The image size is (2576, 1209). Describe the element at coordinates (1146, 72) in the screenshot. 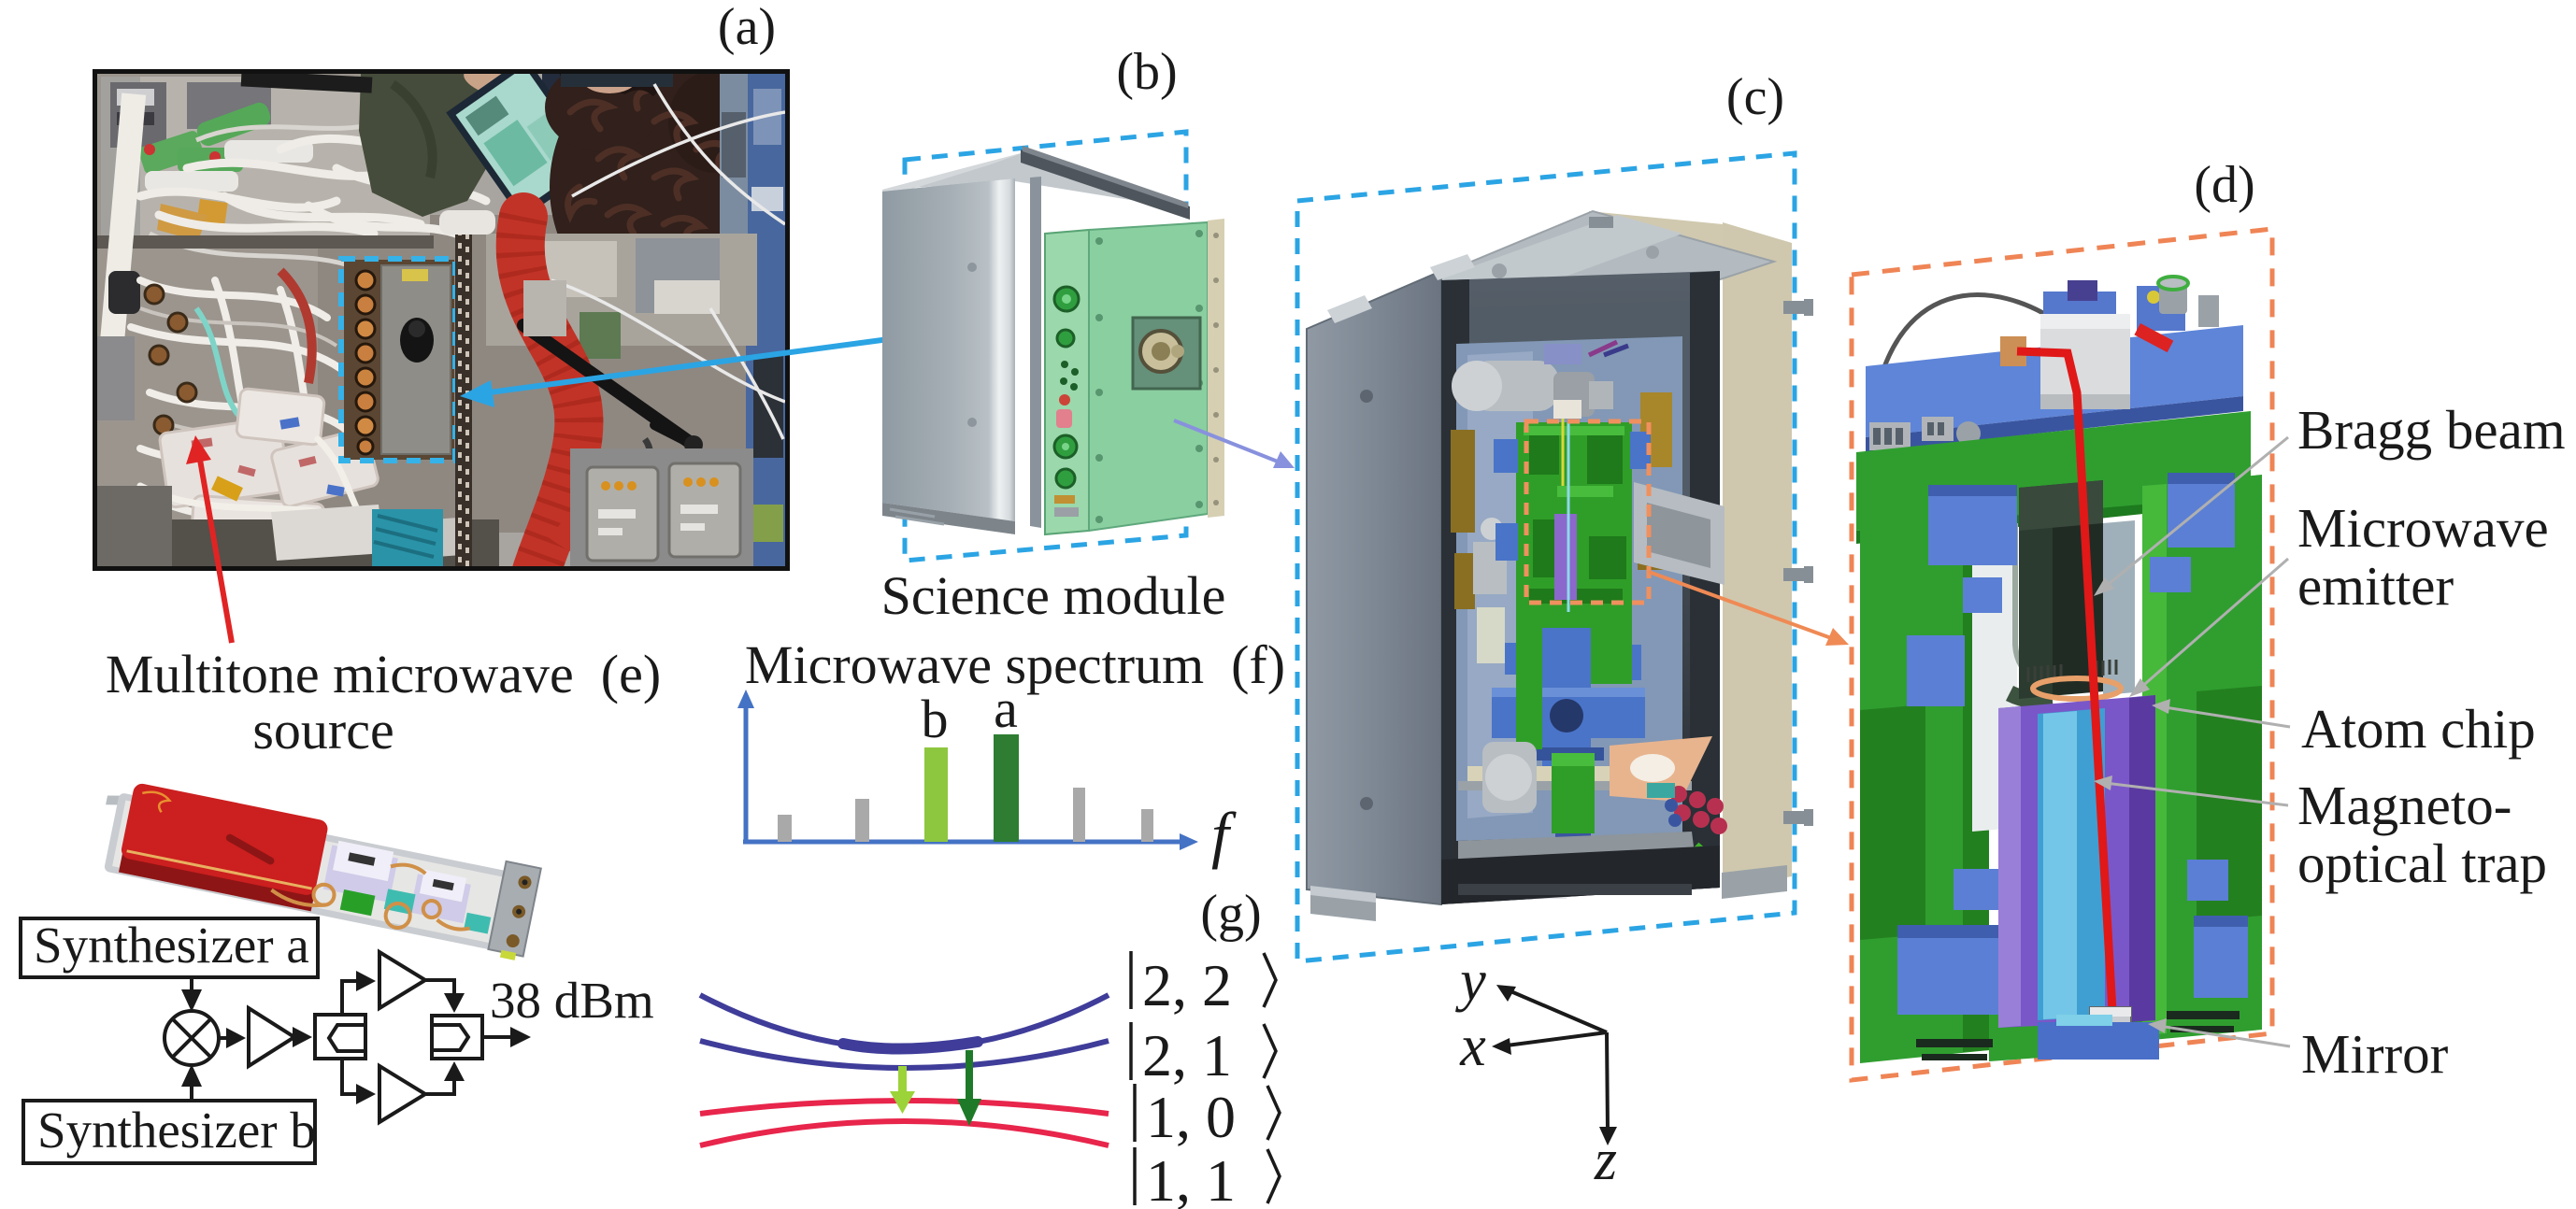

I see `svg-text: (b)` at that location.